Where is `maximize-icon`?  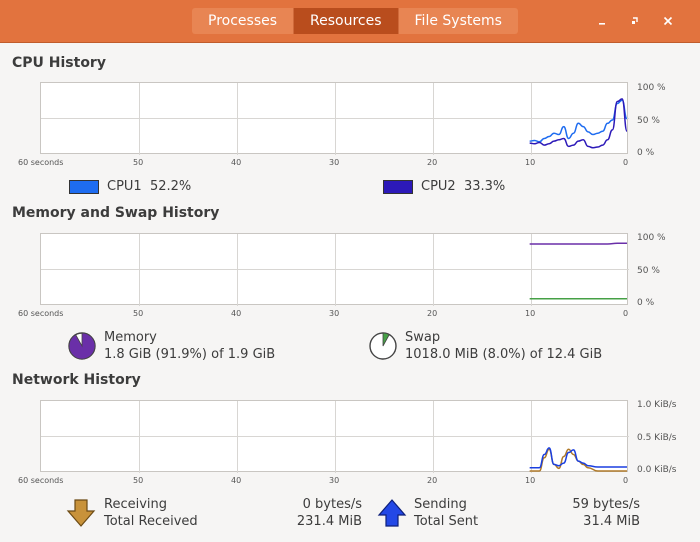 maximize-icon is located at coordinates (635, 21).